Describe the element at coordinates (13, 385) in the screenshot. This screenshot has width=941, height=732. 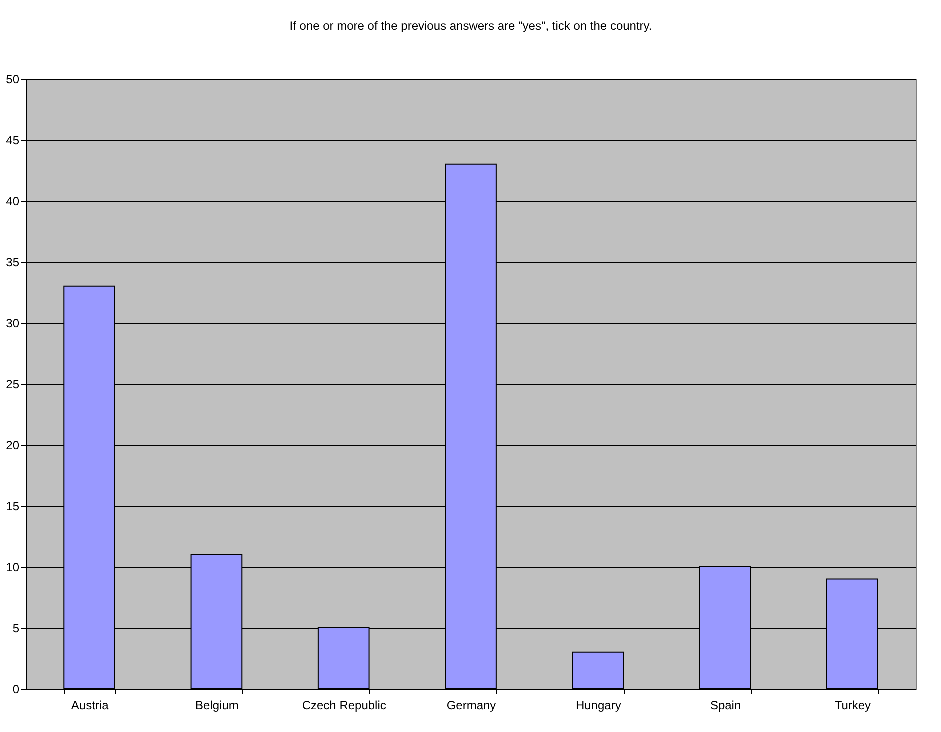
I see `y-tick-label: 25` at that location.